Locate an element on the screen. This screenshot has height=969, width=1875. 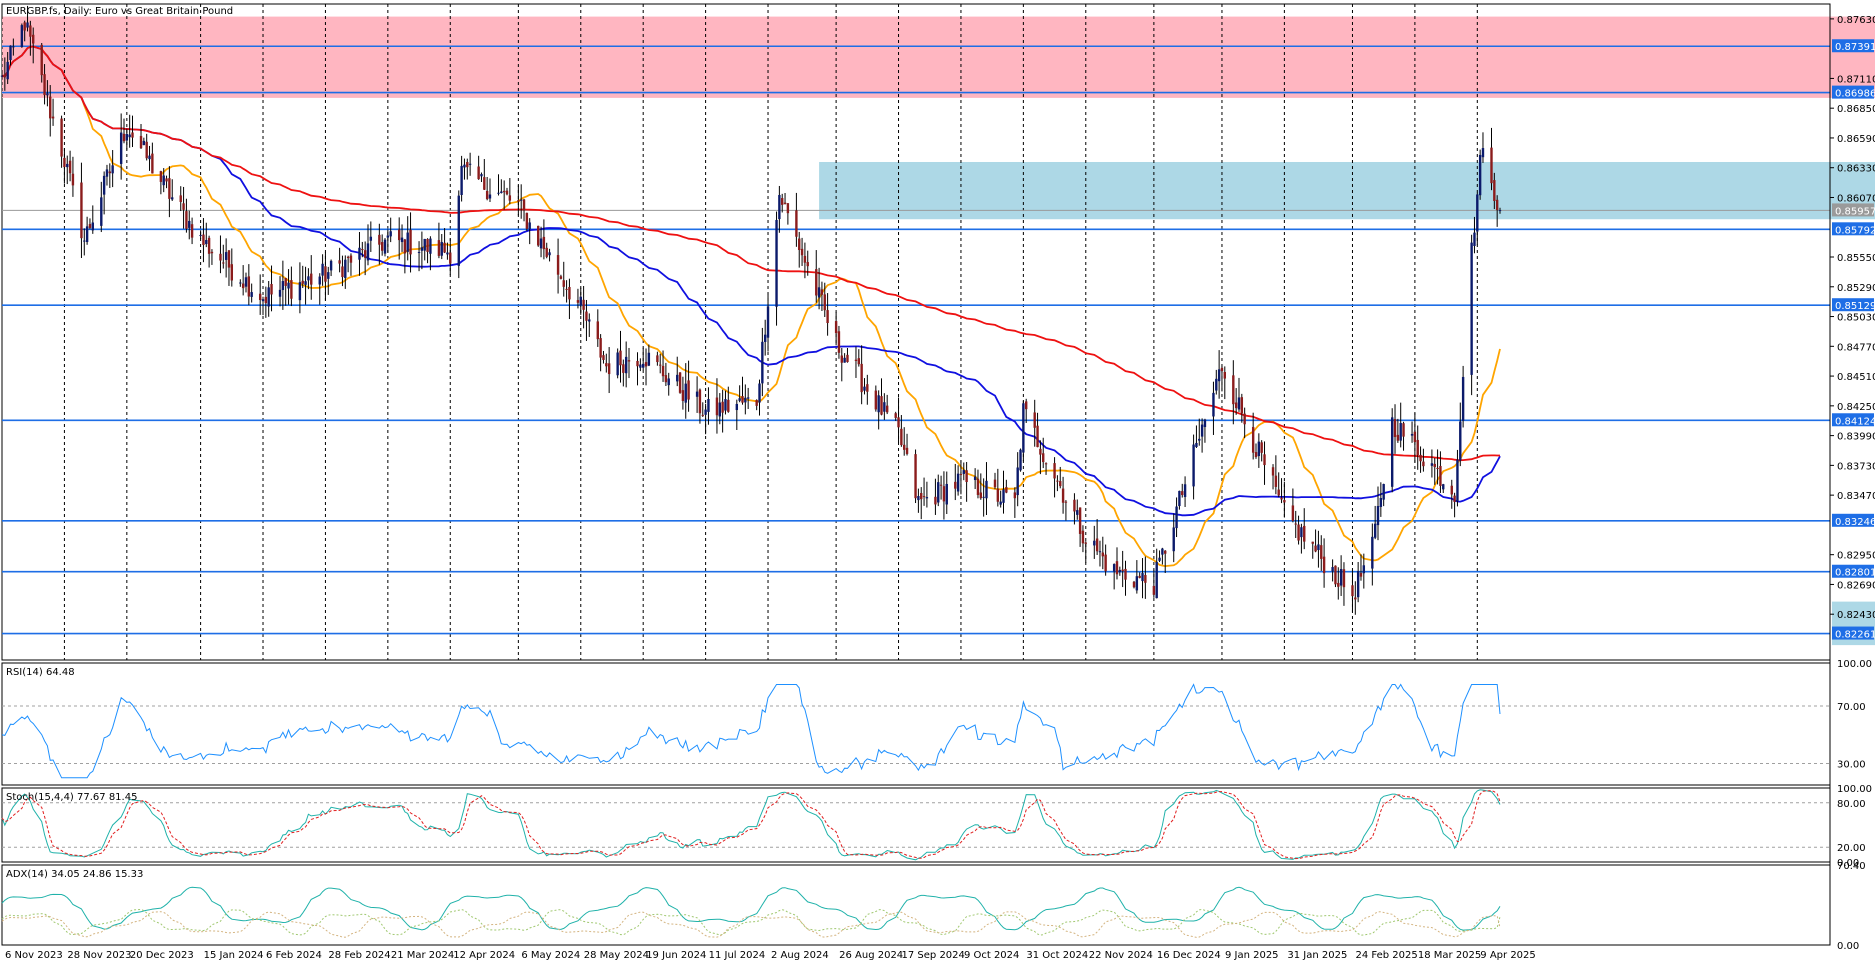
level-label is located at coordinates (1853, 633).